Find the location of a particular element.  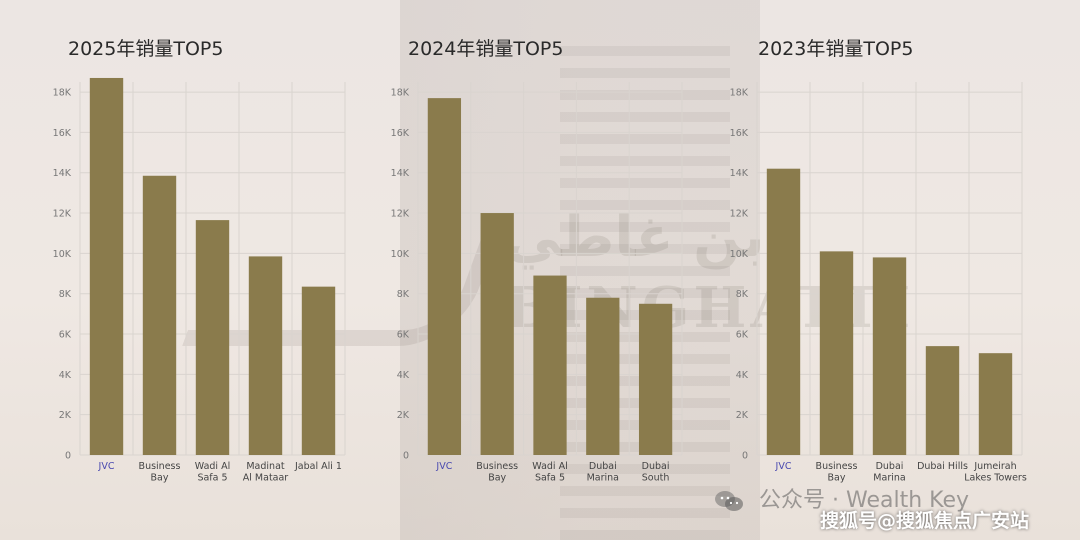

background-building-windows is located at coordinates (645, 290).